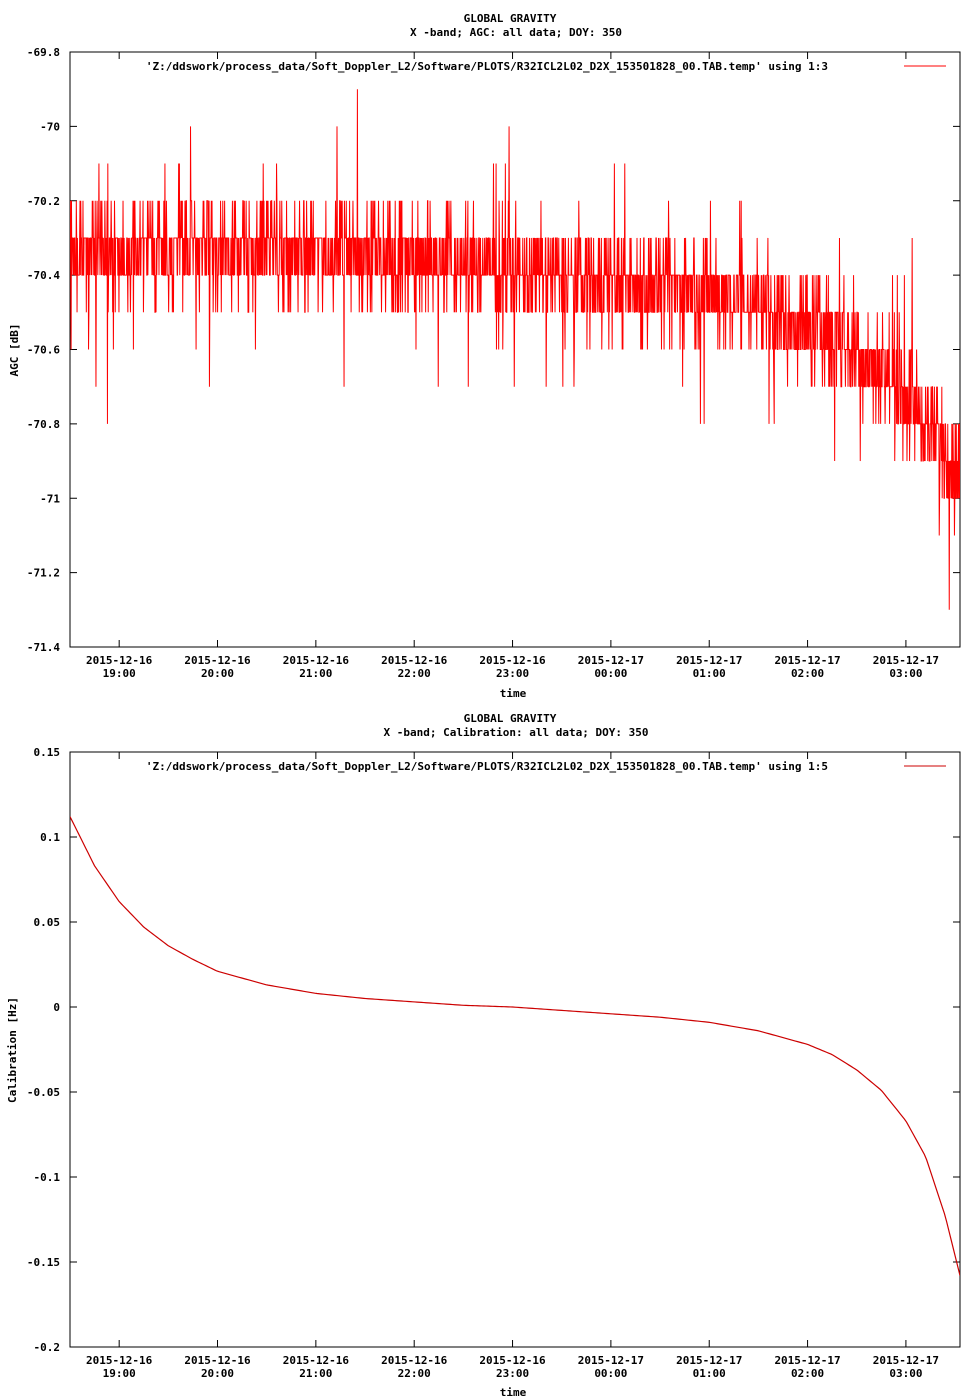 The image size is (980, 1400). What do you see at coordinates (513, 1392) in the screenshot?
I see `calibration-x-axis-label: time` at bounding box center [513, 1392].